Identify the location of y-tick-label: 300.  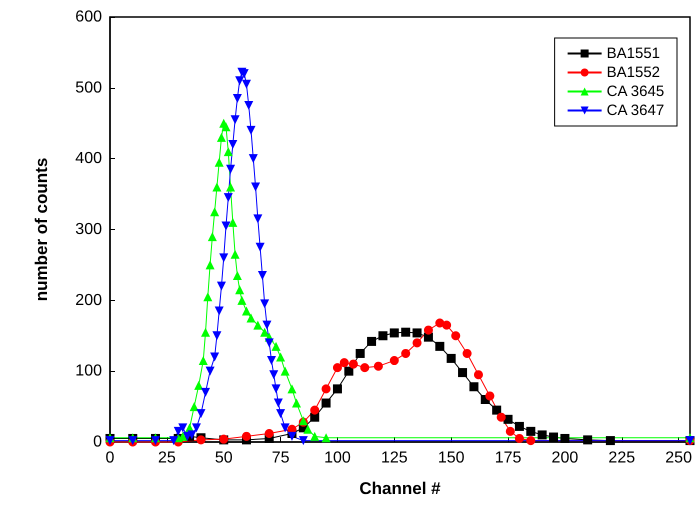
(88, 229).